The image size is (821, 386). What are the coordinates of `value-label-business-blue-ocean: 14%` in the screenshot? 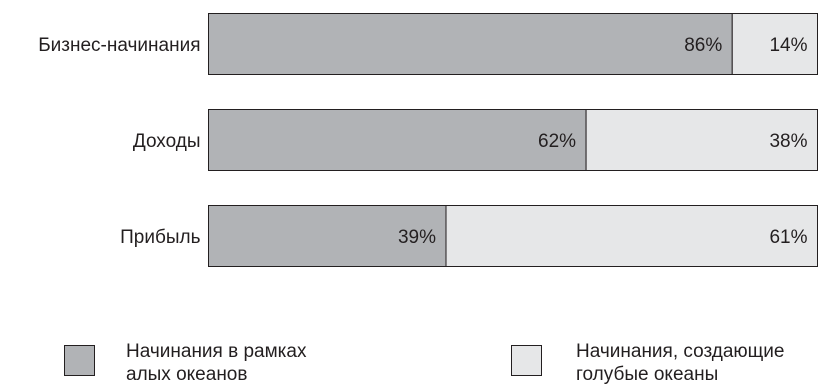 It's located at (788, 45).